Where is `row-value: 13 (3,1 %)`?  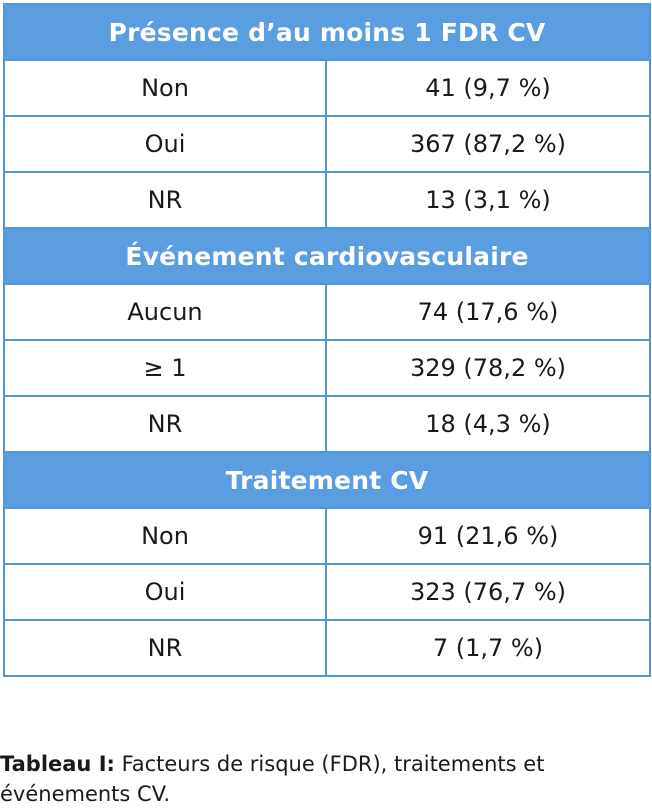 row-value: 13 (3,1 %) is located at coordinates (488, 200).